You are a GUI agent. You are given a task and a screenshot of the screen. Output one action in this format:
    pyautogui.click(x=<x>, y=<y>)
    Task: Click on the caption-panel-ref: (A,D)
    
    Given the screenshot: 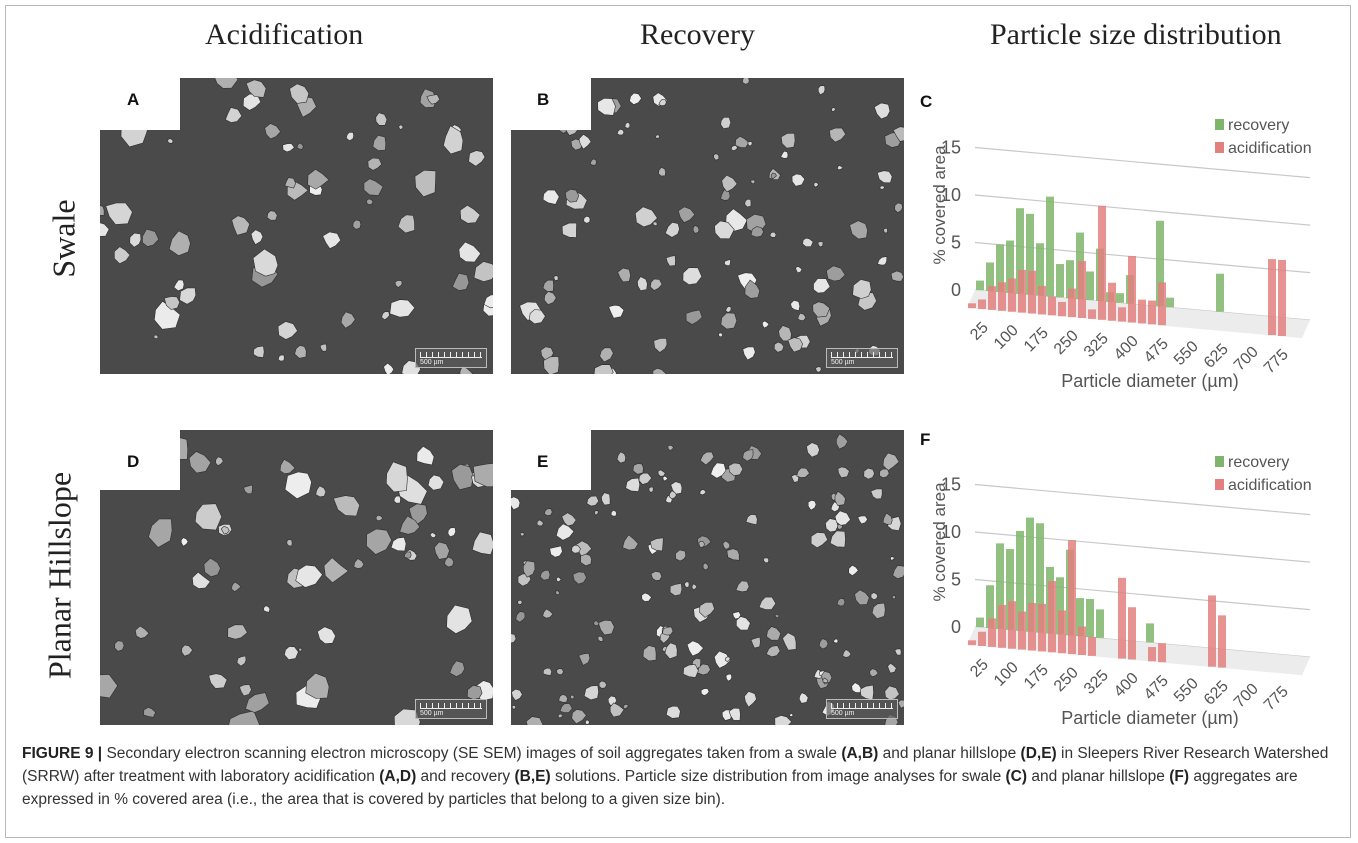 What is the action you would take?
    pyautogui.click(x=398, y=776)
    